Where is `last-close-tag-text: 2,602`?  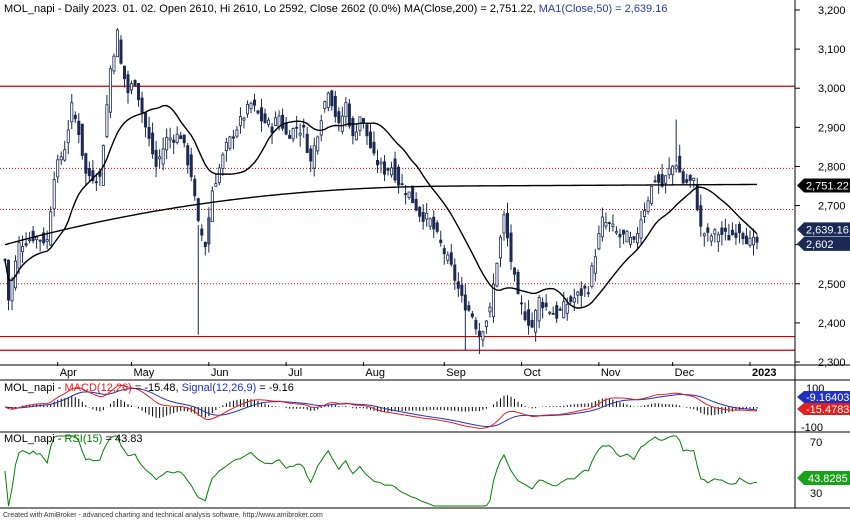
last-close-tag-text: 2,602 is located at coordinates (820, 245).